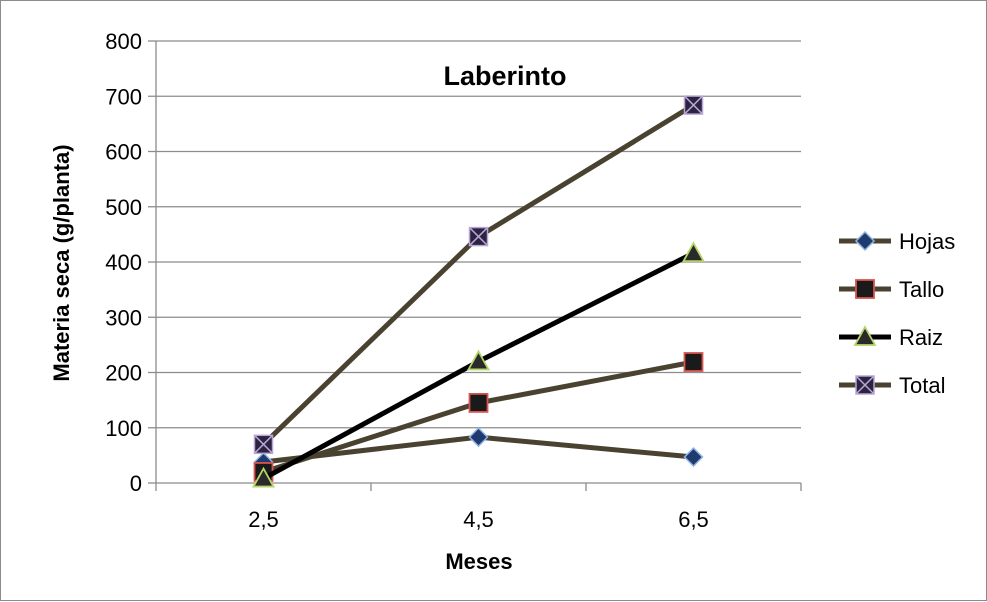  I want to click on series-tallo, so click(478, 417).